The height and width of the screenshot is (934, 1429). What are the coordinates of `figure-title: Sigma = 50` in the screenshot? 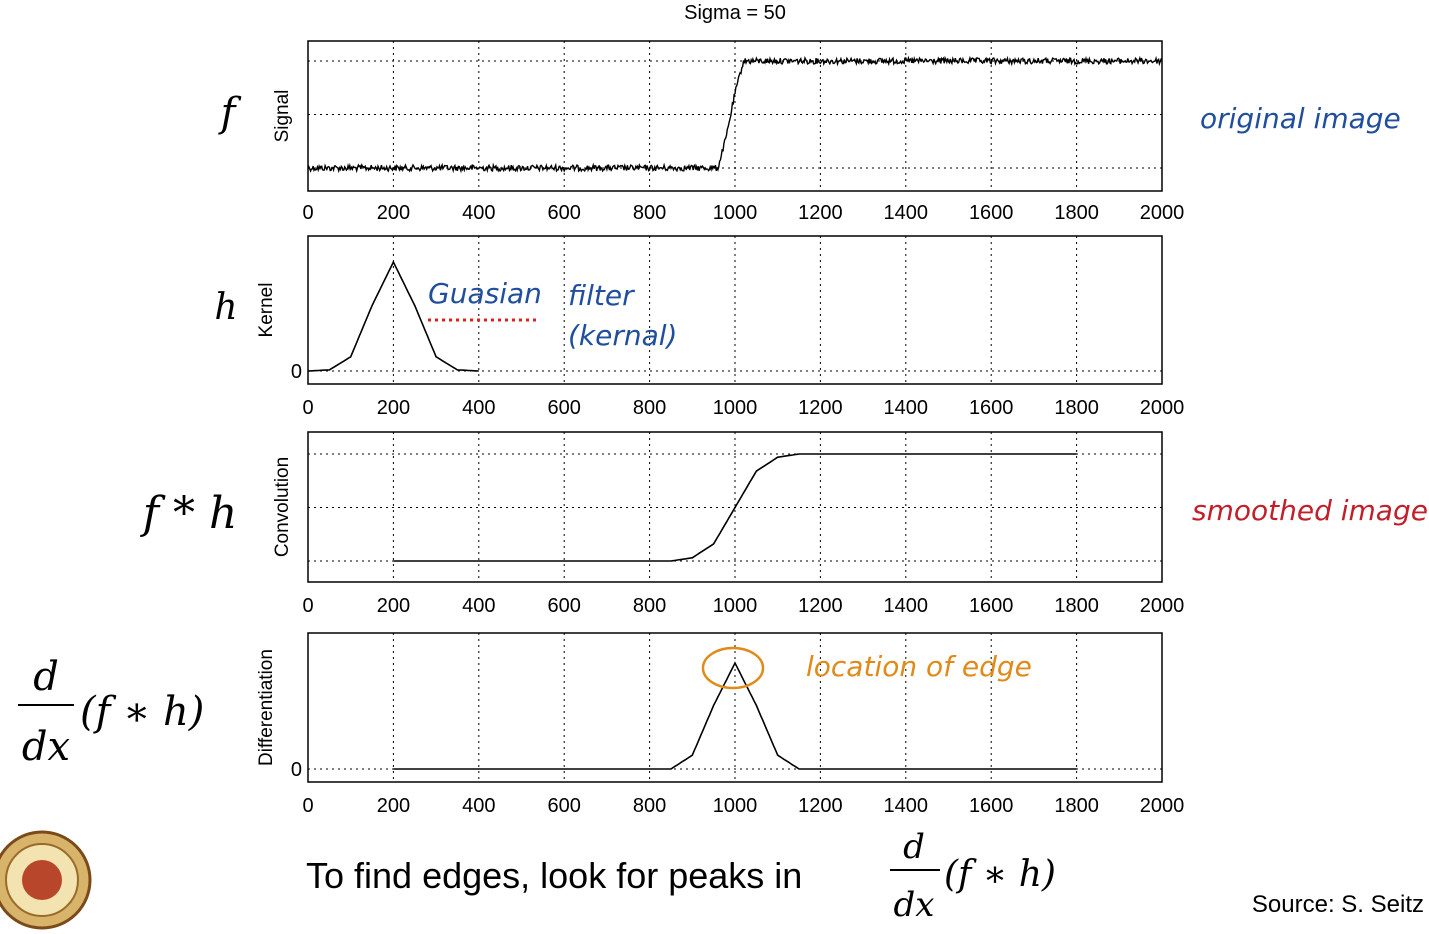 It's located at (735, 13).